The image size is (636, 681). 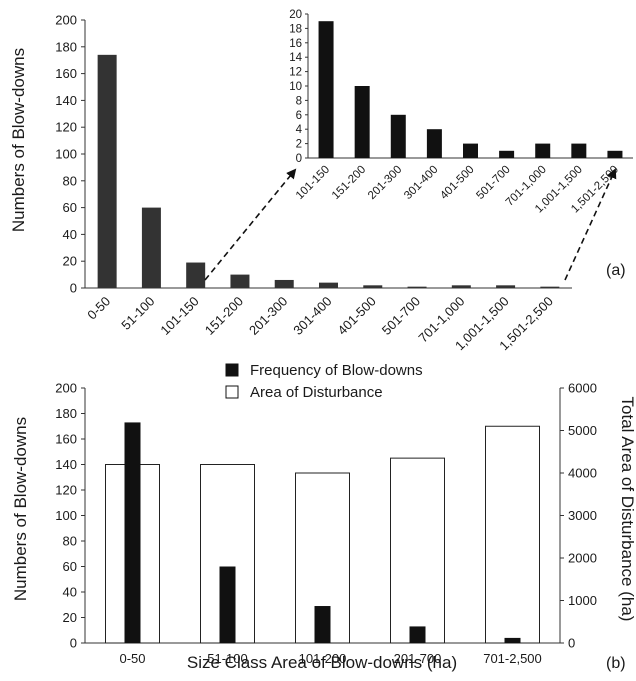 What do you see at coordinates (70, 180) in the screenshot?
I see `panel-a-y-tick-label: 80` at bounding box center [70, 180].